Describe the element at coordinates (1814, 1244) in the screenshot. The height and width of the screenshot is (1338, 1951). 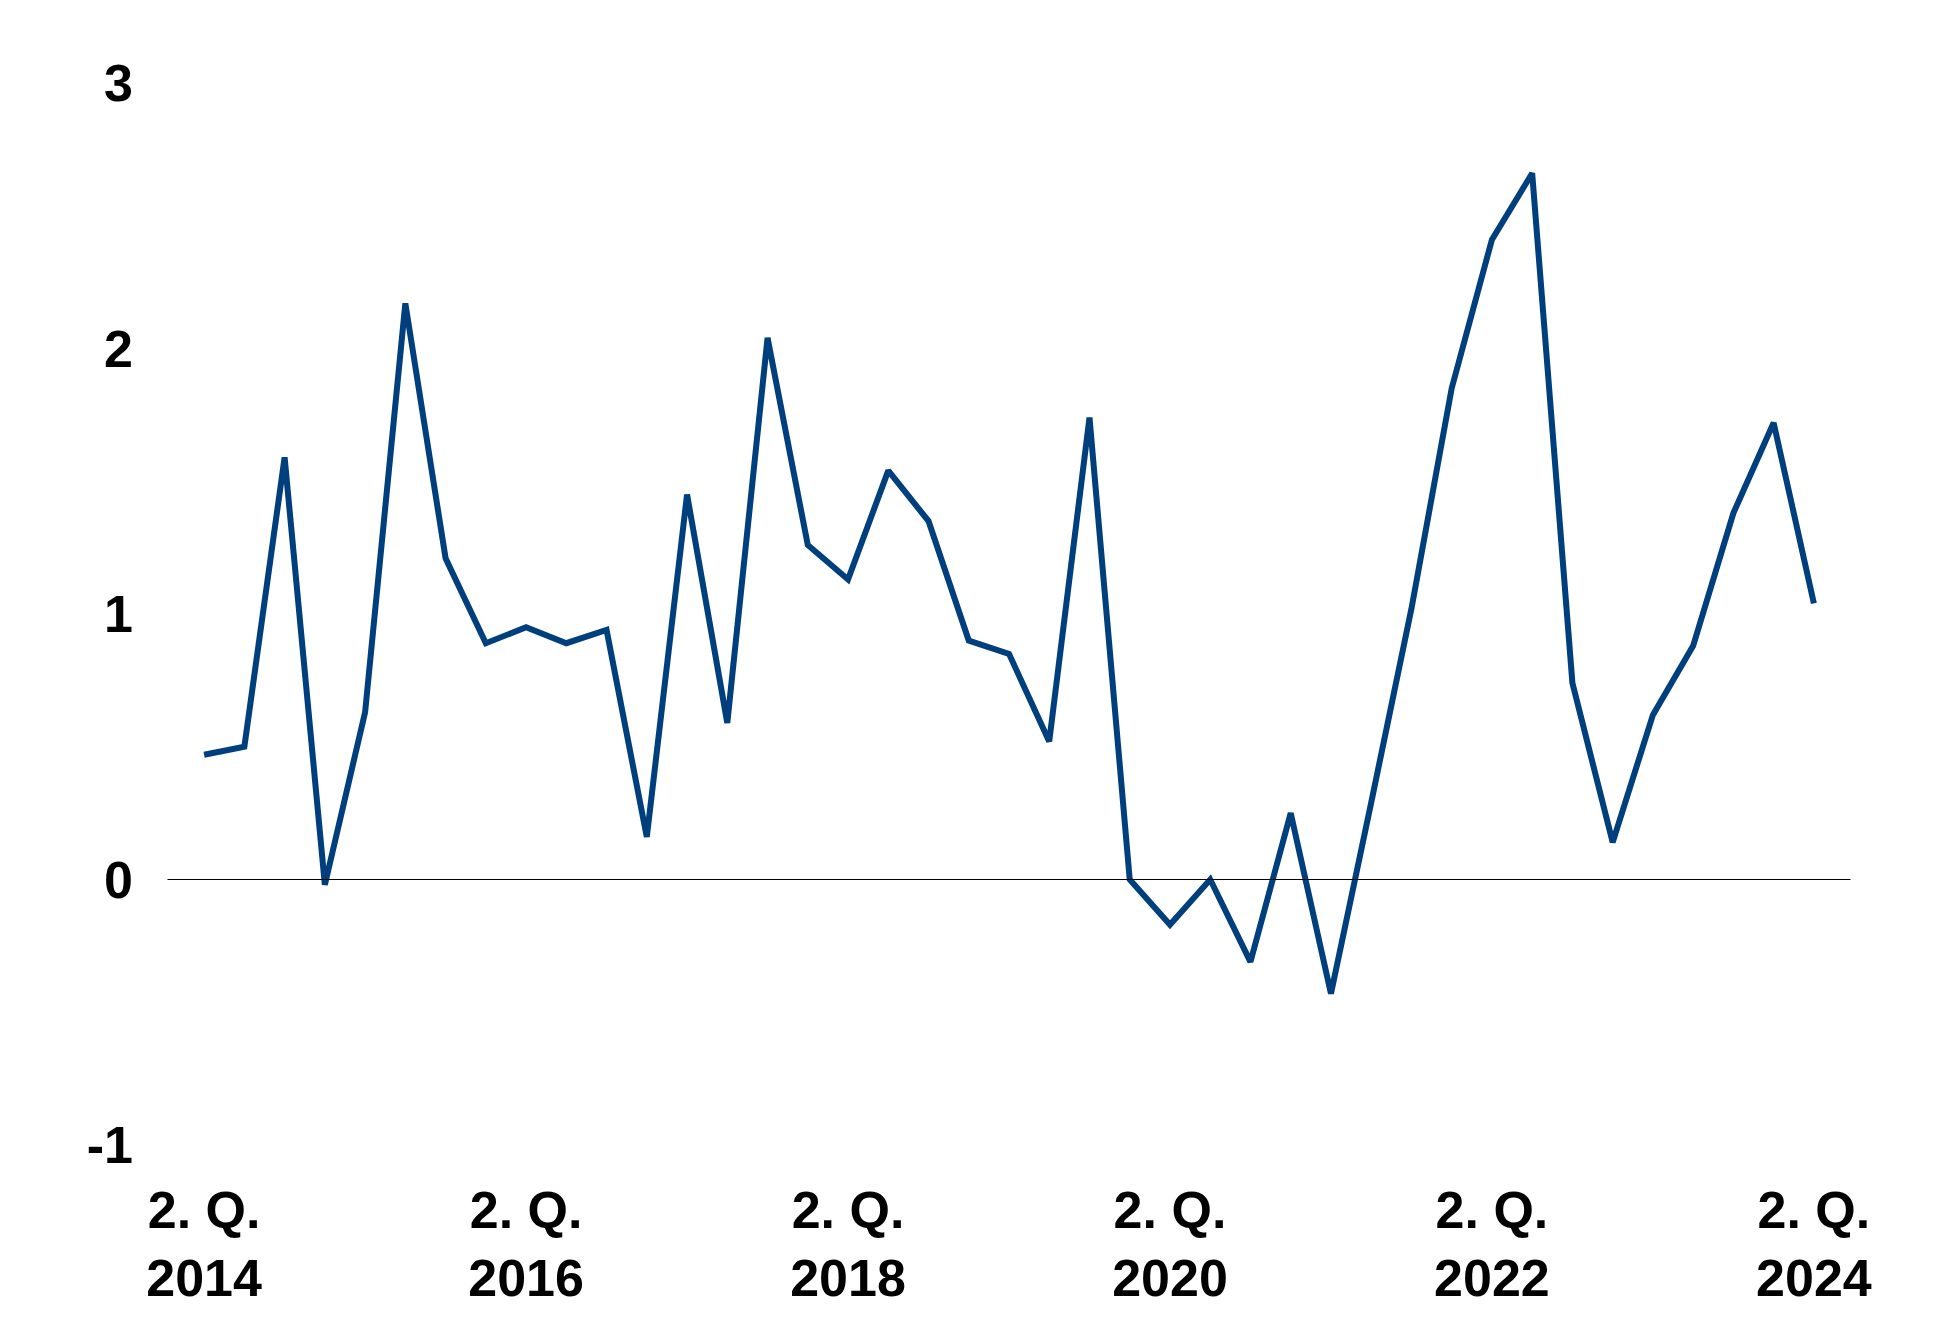
I see `x-tick-label: 2. Q. 2024` at that location.